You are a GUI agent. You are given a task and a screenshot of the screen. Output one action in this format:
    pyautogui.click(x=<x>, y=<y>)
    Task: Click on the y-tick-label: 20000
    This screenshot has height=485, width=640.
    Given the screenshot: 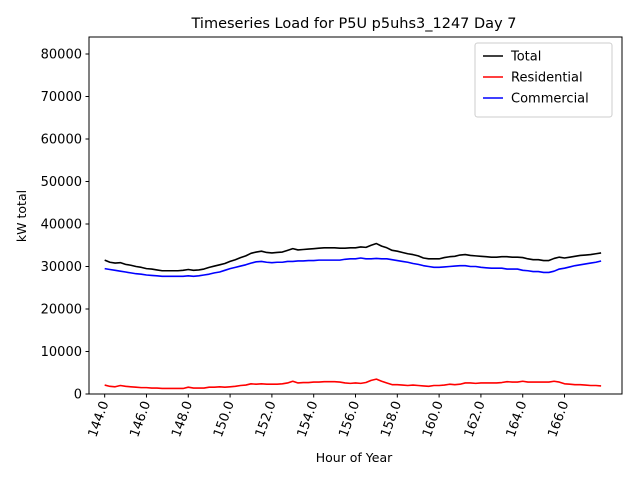 What is the action you would take?
    pyautogui.click(x=61, y=310)
    